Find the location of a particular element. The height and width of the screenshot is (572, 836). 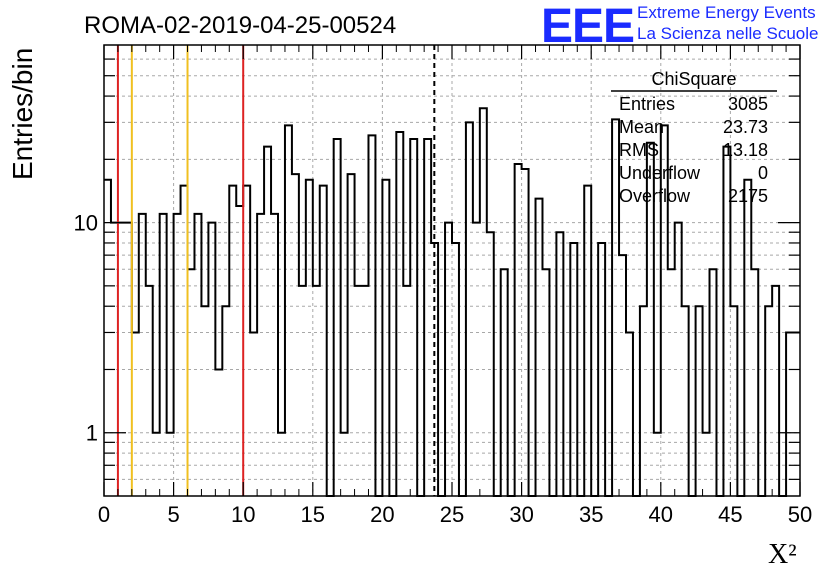

y-tick-labels: 1 10 is located at coordinates (86, 328).